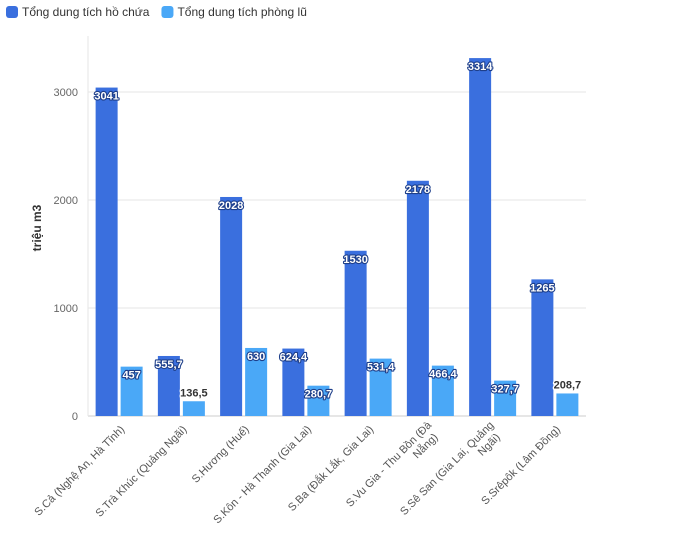  Describe the element at coordinates (241, 12) in the screenshot. I see `legend-label: Tổng dung tích phòng lũ` at that location.